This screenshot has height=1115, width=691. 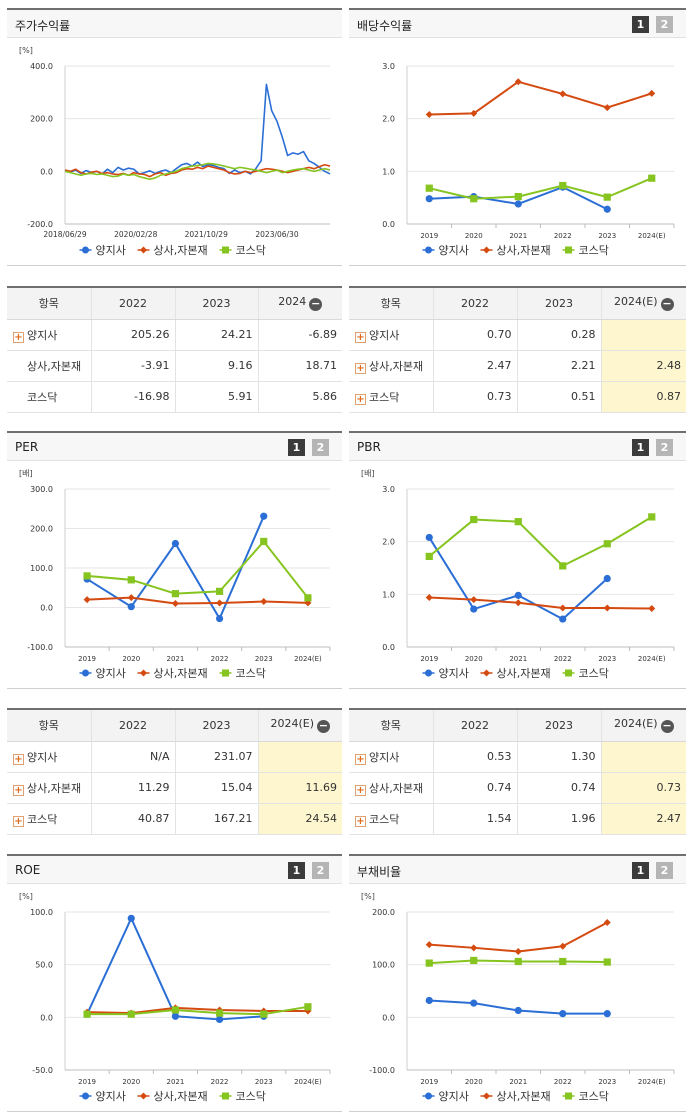 What do you see at coordinates (524, 250) in the screenshot?
I see `legend-label: 상사,자본재` at bounding box center [524, 250].